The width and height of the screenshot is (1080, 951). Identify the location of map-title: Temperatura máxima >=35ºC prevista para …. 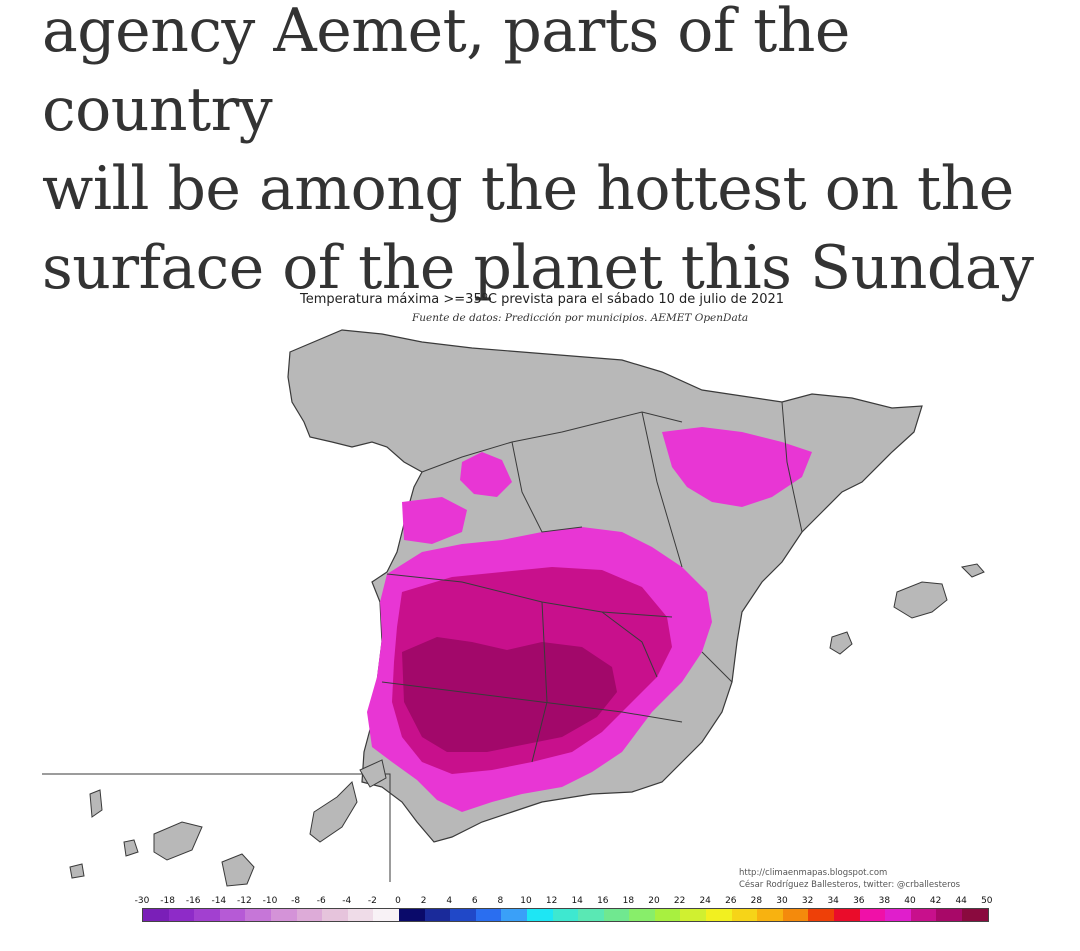
(542, 299).